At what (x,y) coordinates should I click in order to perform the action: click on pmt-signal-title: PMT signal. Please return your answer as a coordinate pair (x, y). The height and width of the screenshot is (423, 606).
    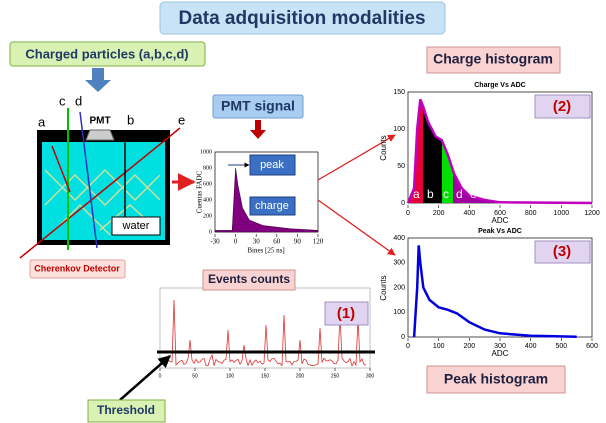
    Looking at the image, I should click on (258, 106).